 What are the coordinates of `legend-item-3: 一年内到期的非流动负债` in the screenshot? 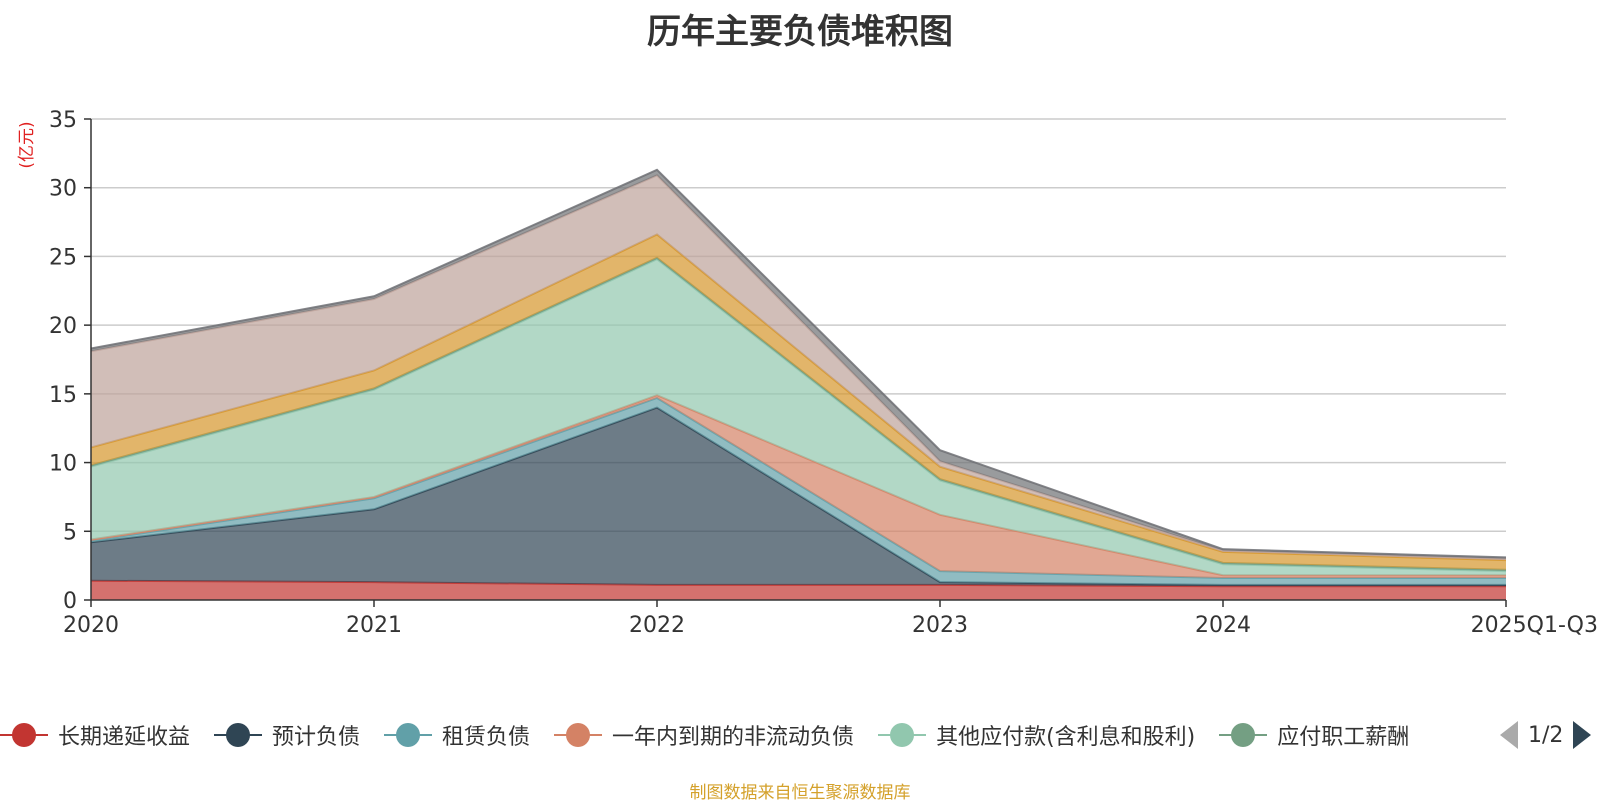 It's located at (704, 735).